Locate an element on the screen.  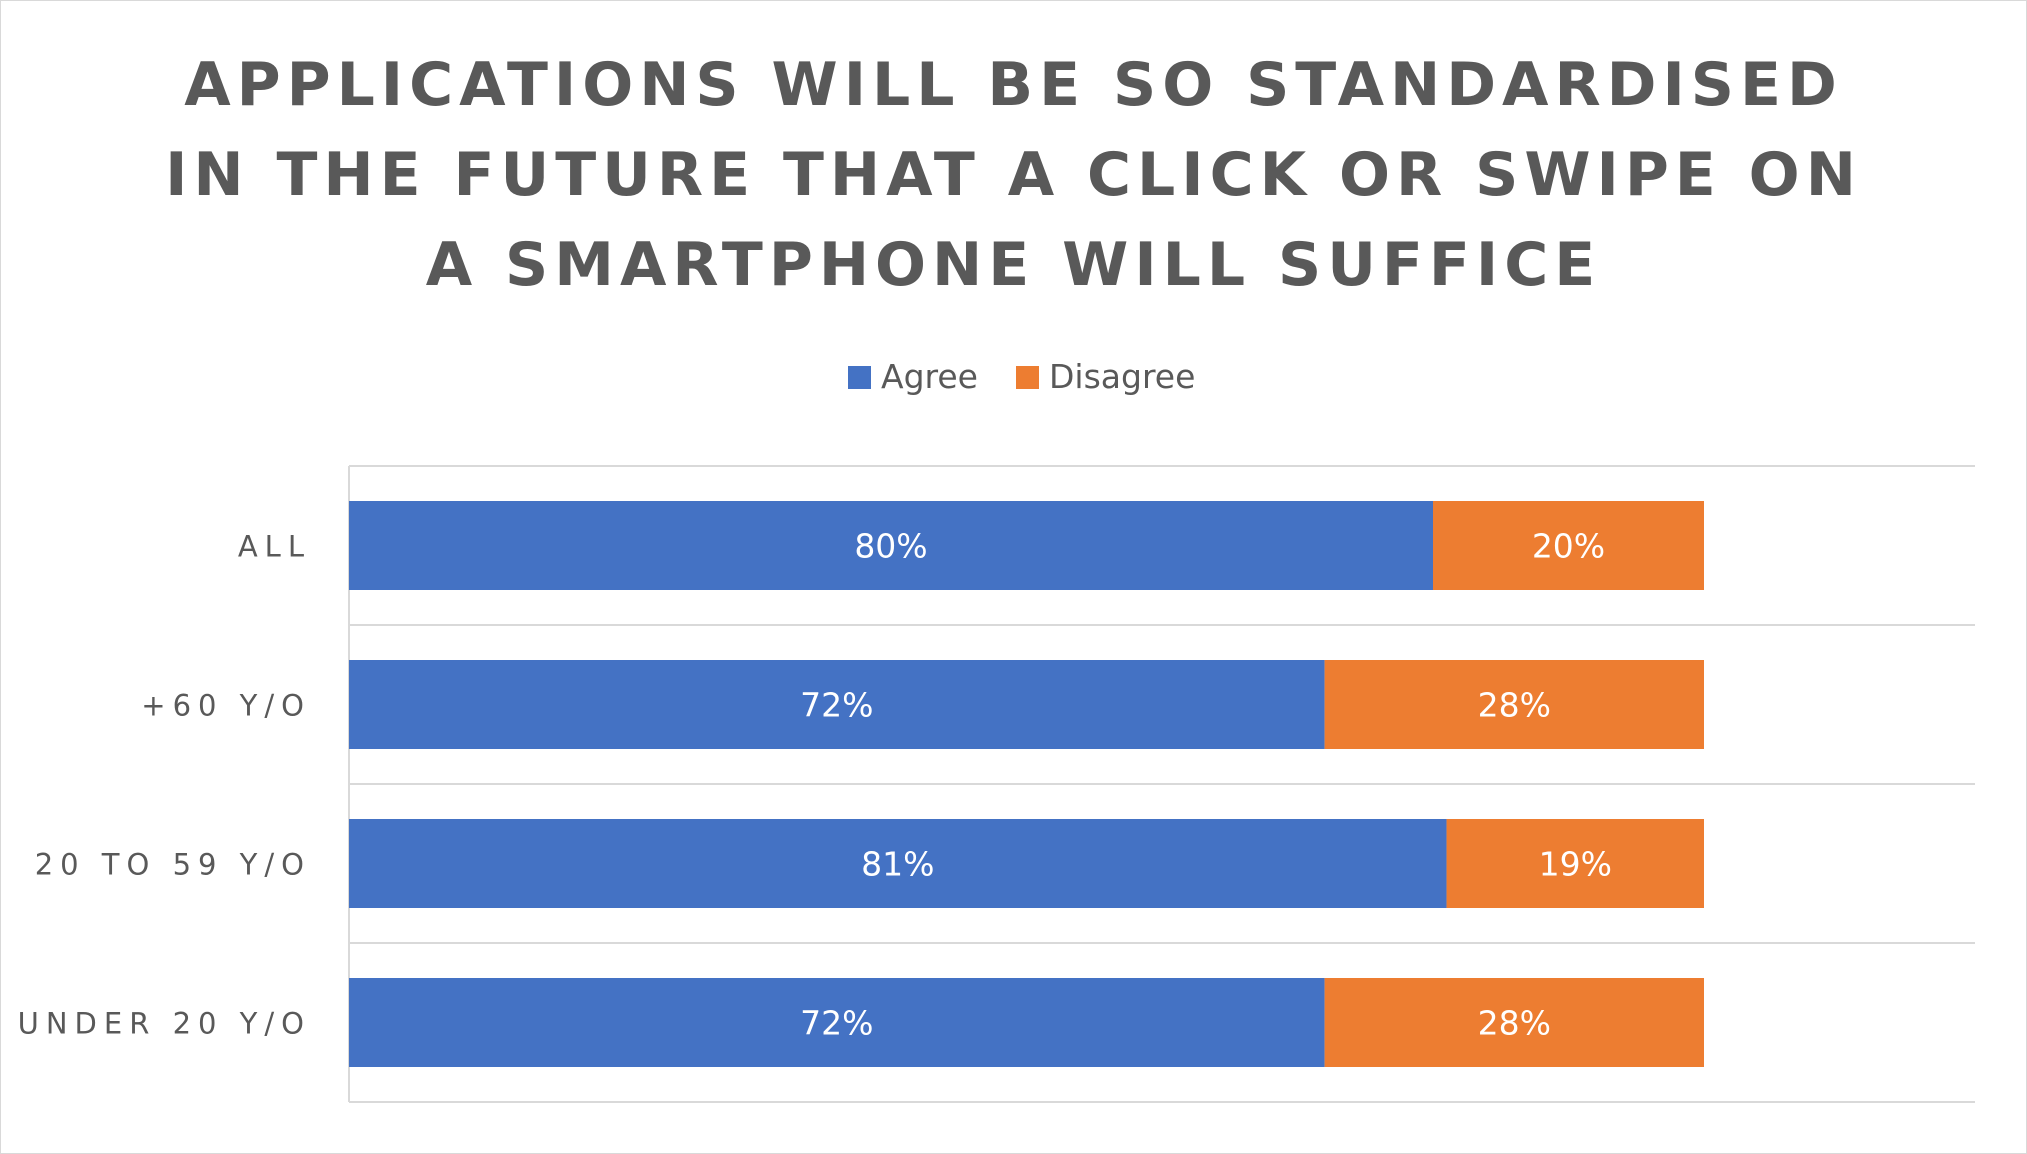
category-label: 20 TO 59 Y/O is located at coordinates (173, 865).